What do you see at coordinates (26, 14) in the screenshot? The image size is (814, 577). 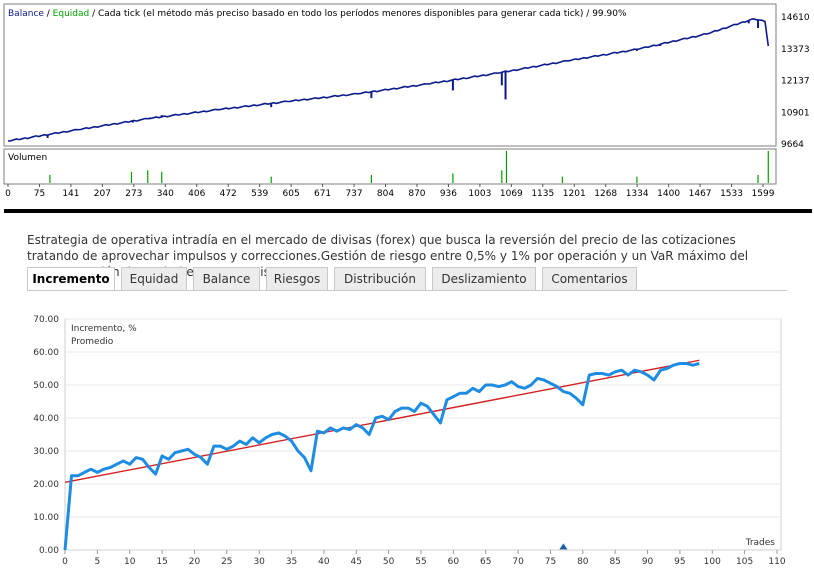 I see `legend-balance: Balance` at bounding box center [26, 14].